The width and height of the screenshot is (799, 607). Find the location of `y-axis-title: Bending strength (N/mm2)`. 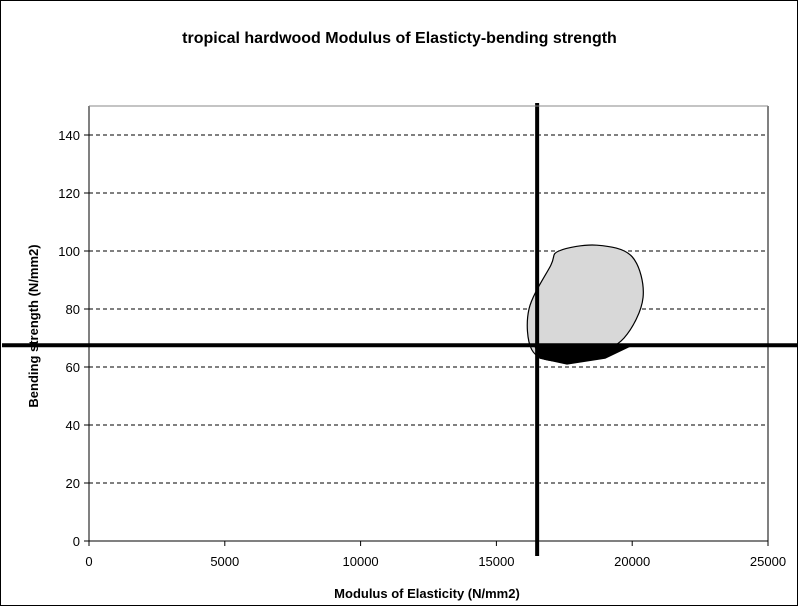

y-axis-title: Bending strength (N/mm2) is located at coordinates (33, 325).